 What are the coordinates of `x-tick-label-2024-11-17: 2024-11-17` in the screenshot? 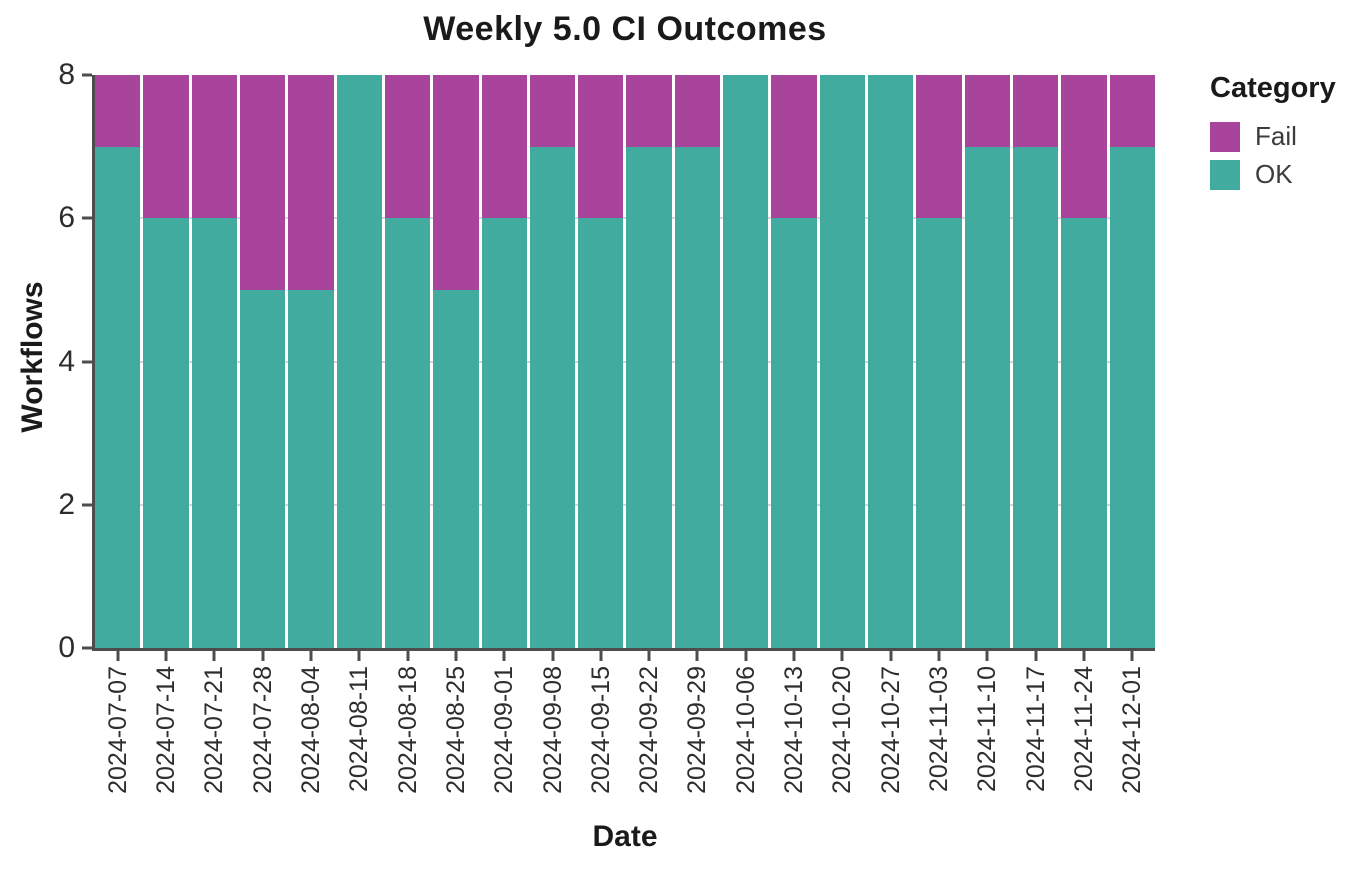 It's located at (1035, 729).